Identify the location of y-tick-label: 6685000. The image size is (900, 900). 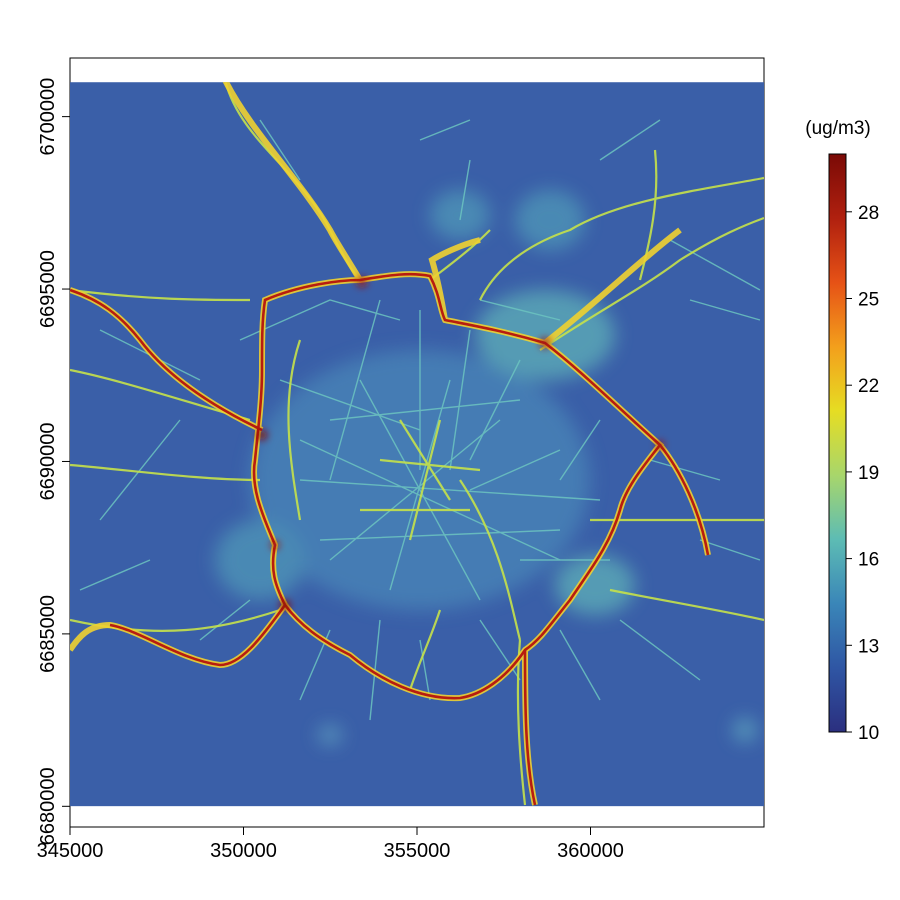
(48, 634).